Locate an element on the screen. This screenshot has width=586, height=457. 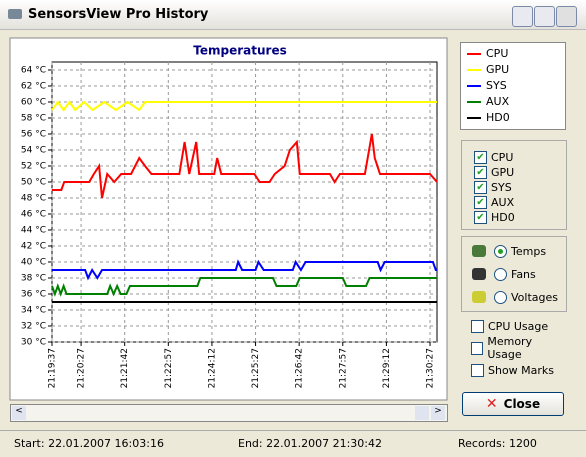
scroll-right: > is located at coordinates (438, 413).